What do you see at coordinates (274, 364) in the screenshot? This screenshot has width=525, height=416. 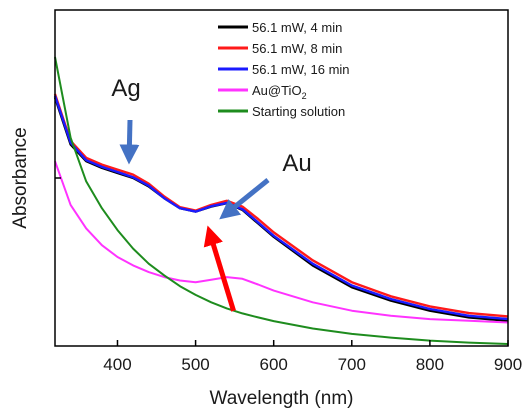 I see `x-tick-label: 600` at bounding box center [274, 364].